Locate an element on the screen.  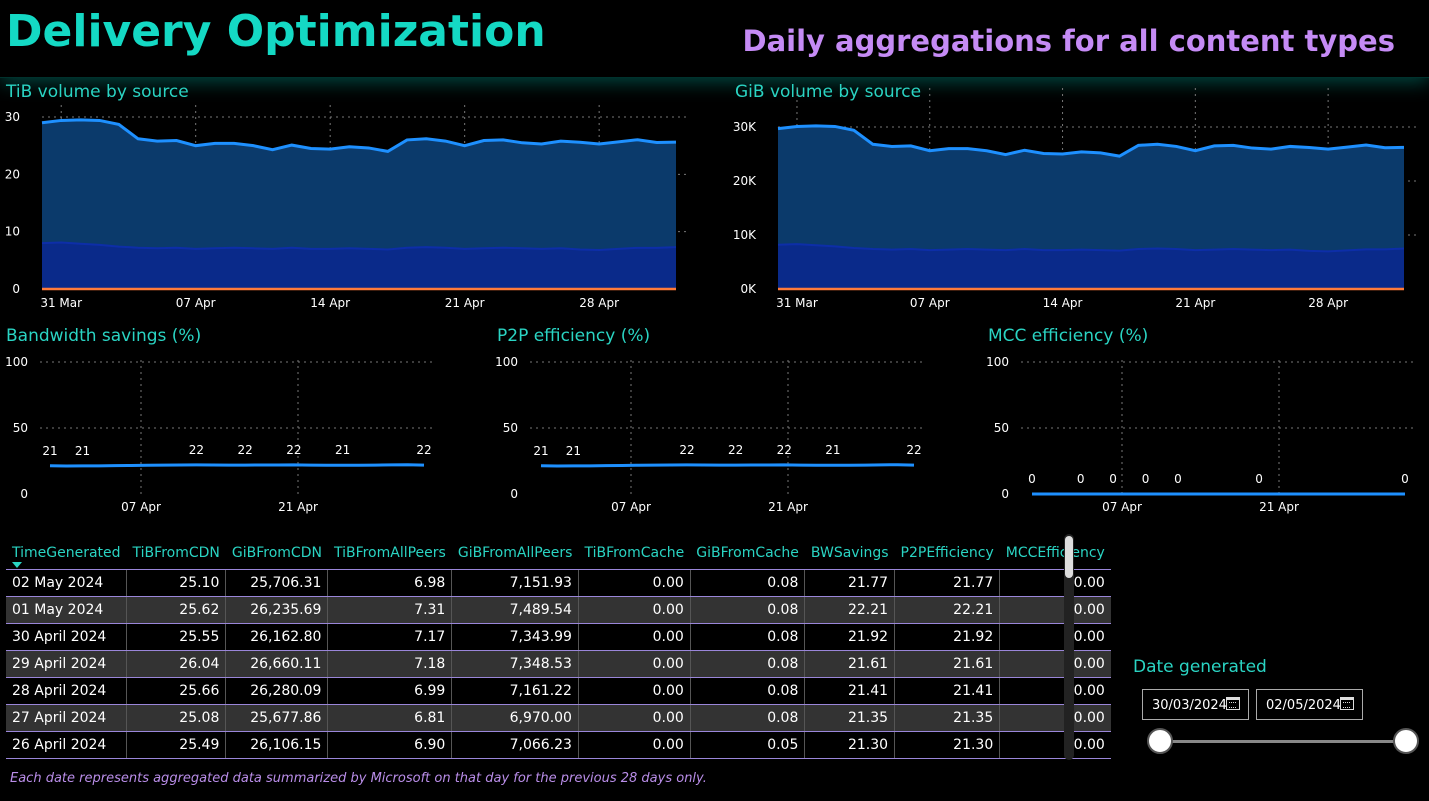
column-header-tibfromallpeers: TiBFromAllPeers is located at coordinates (389, 553).